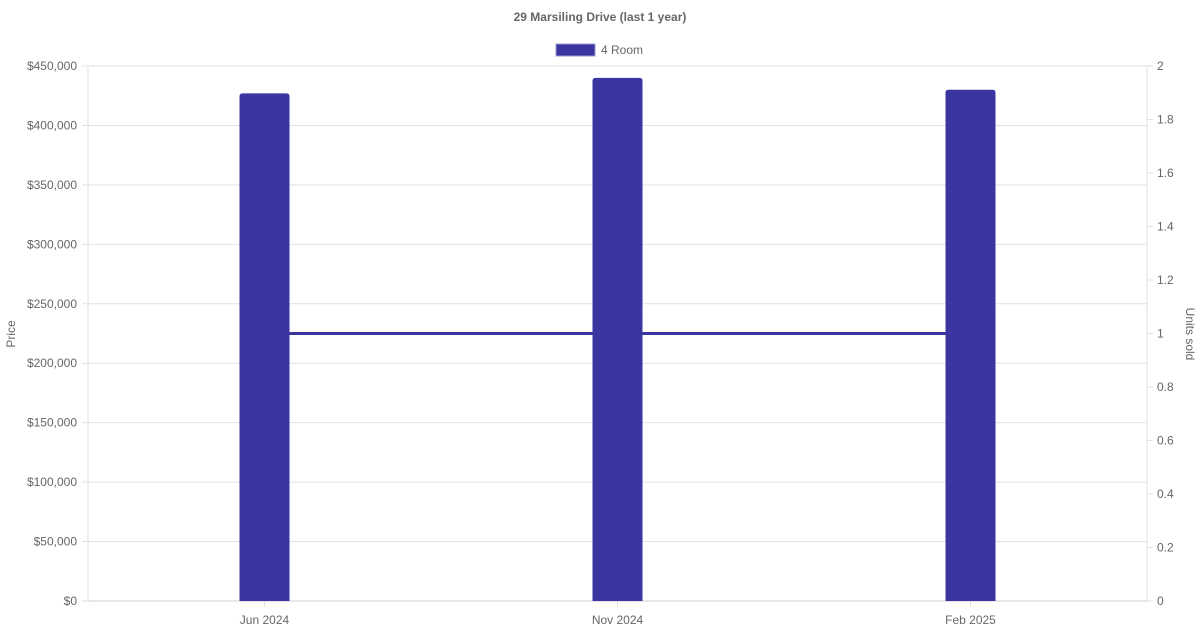 This screenshot has height=635, width=1200. Describe the element at coordinates (1165, 548) in the screenshot. I see `y2-tick-label: 0.2` at that location.